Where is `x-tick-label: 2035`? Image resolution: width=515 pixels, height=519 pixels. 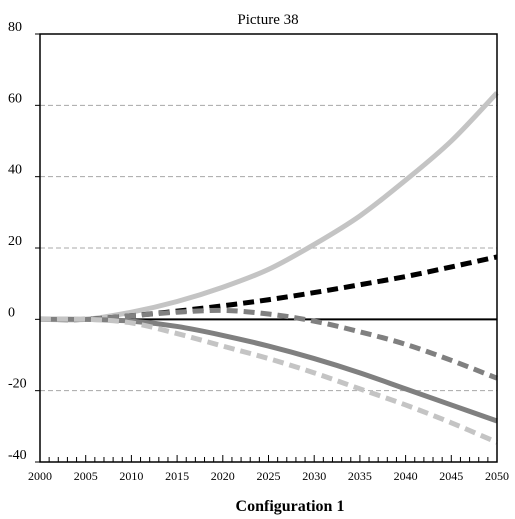 x-tick-label: 2035 is located at coordinates (360, 476).